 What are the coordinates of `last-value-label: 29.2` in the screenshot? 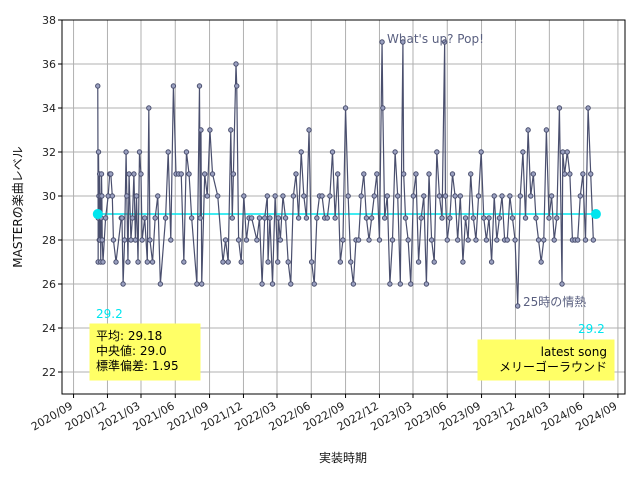 It's located at (591, 329).